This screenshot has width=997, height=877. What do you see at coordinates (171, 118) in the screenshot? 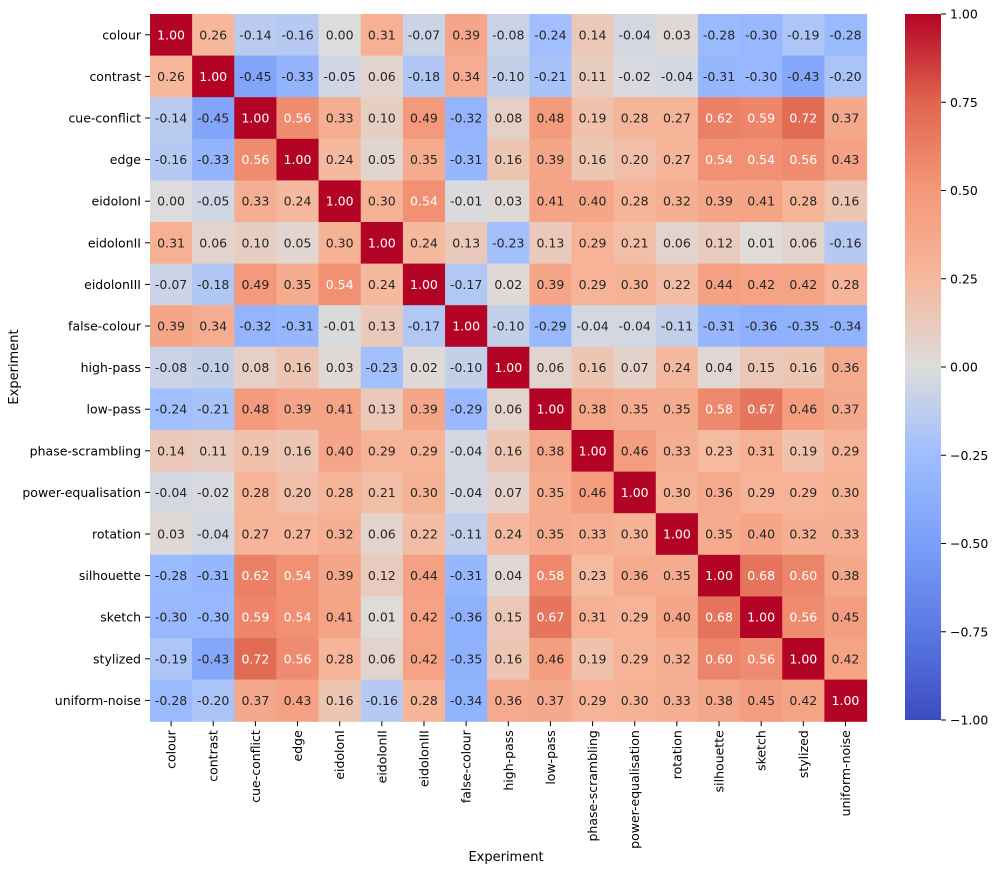
I see `heatmap-cell-value: -0.14` at bounding box center [171, 118].